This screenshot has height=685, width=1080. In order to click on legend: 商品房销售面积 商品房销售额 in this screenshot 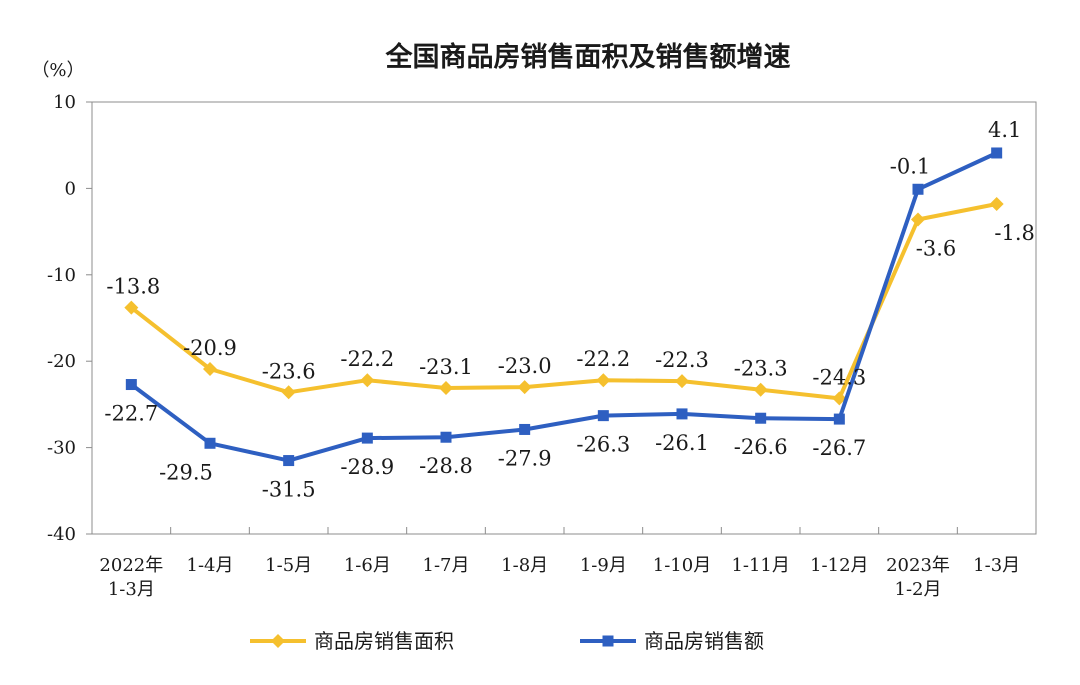, I will do `click(507, 641)`.